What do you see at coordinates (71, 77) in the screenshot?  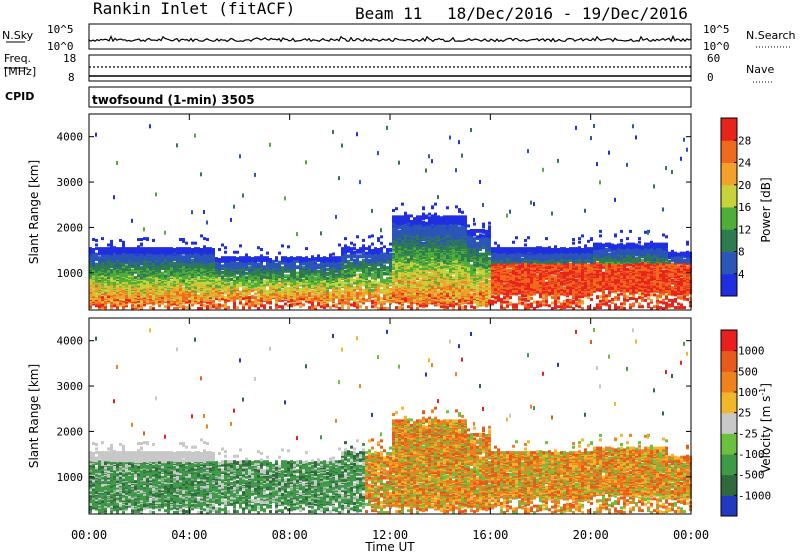 I see `freq-tick-bottom: 8` at bounding box center [71, 77].